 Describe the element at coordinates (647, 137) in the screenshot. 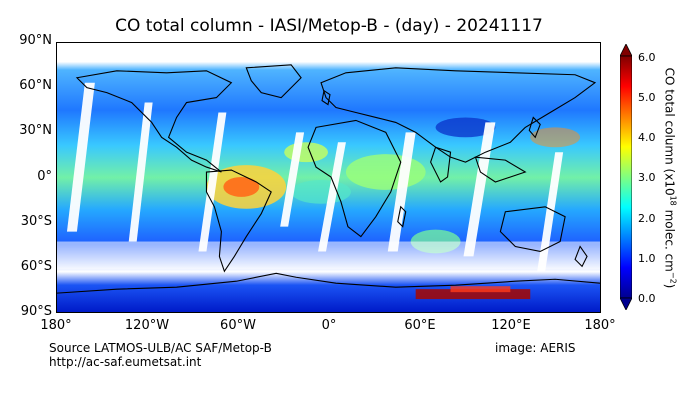

I see `colorbar-tick-4: 4.0` at that location.